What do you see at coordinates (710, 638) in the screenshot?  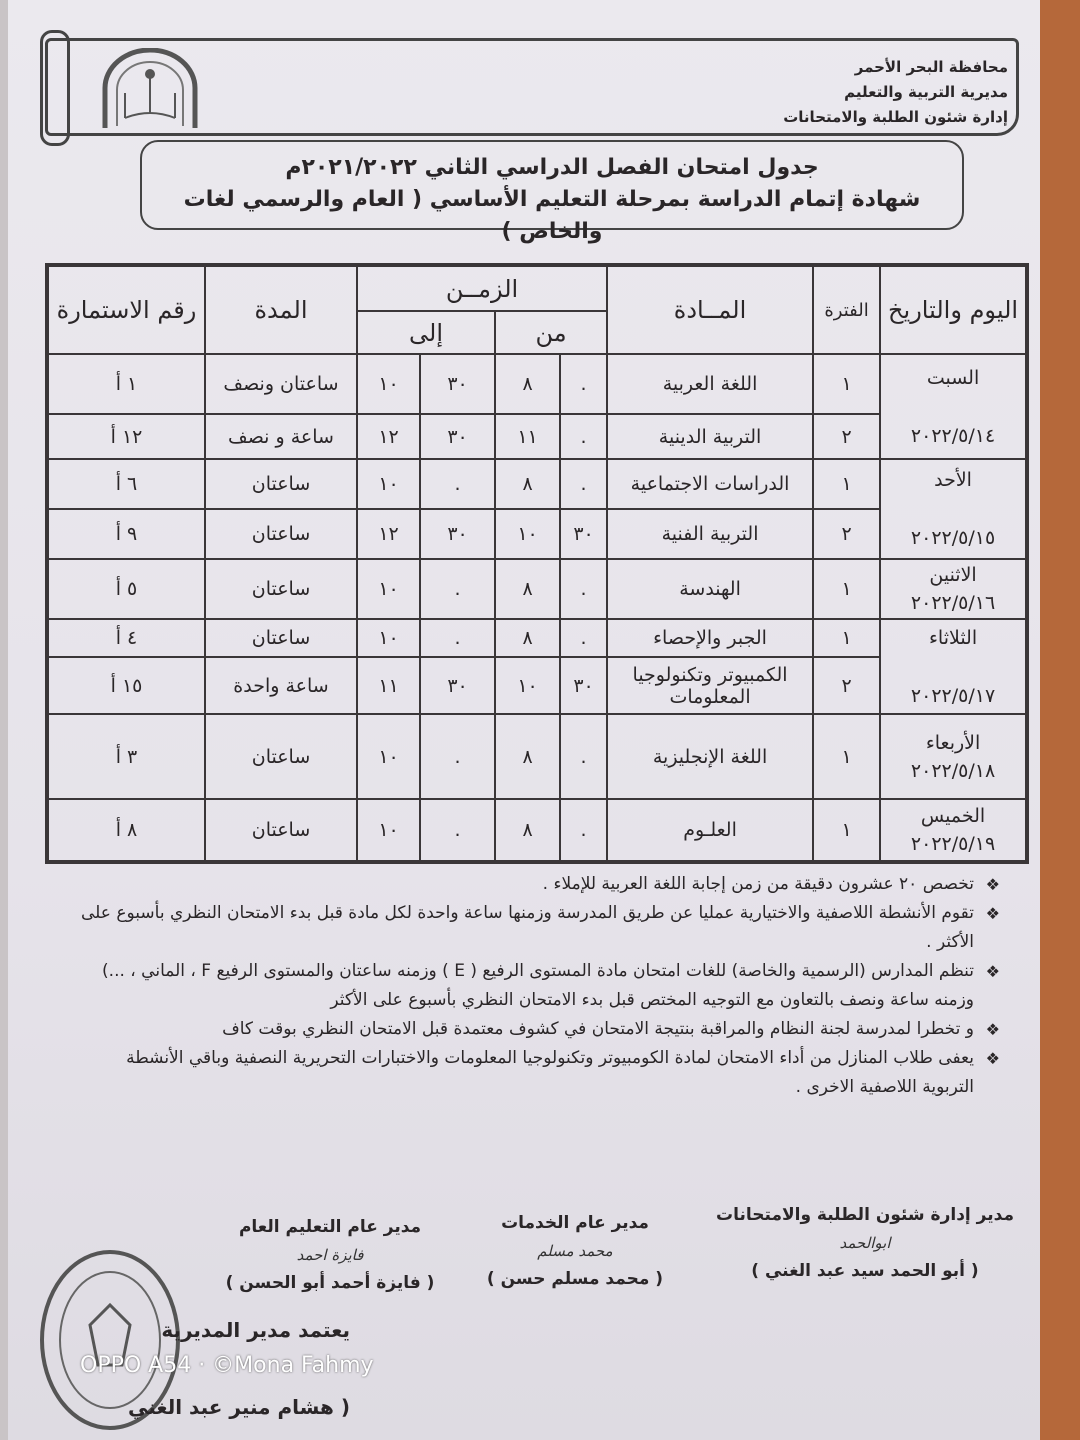 I see `subject-cell: الجبر والإحصاء` at bounding box center [710, 638].